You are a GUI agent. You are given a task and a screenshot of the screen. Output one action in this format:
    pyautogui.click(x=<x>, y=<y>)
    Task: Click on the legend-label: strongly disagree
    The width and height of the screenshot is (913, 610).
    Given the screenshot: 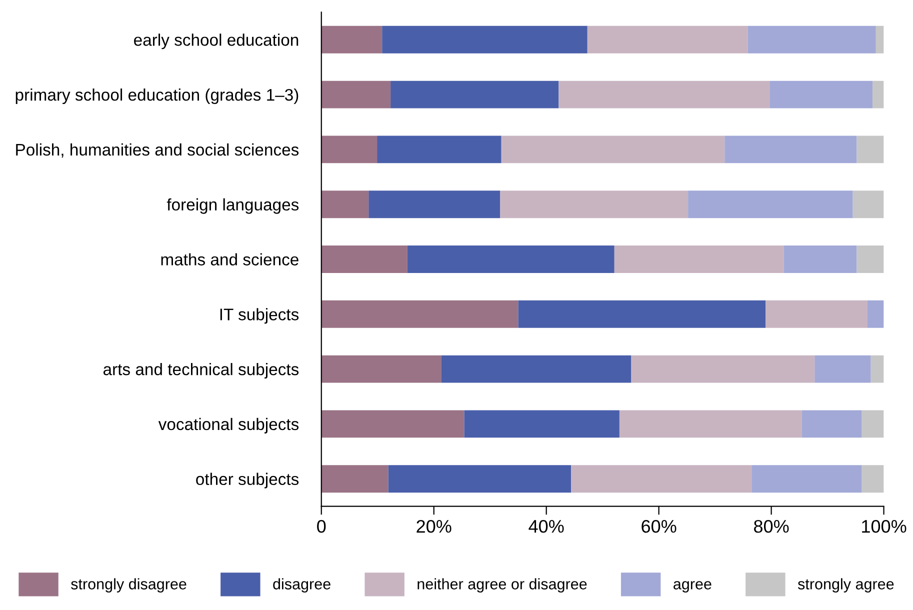 What is the action you would take?
    pyautogui.click(x=128, y=585)
    